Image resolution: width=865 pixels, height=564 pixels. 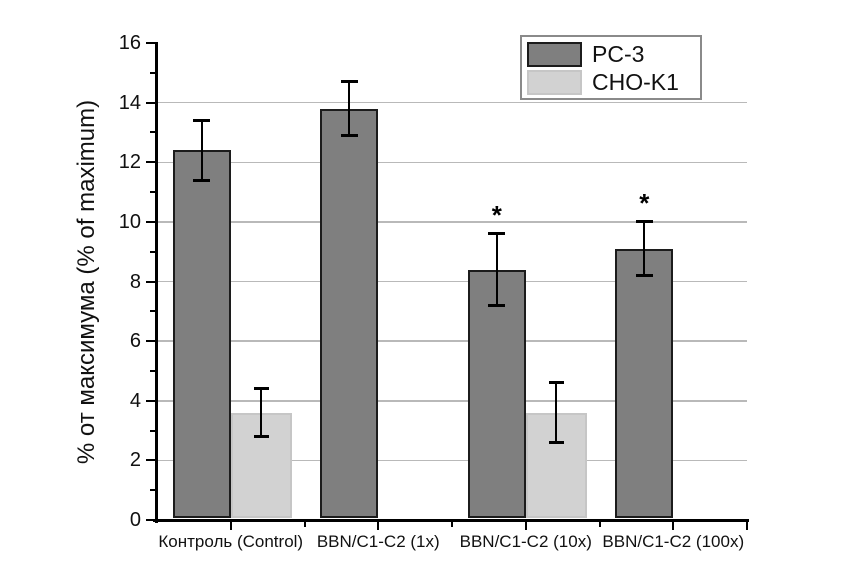 What do you see at coordinates (635, 82) in the screenshot?
I see `legend-label-cho-k1: CHO-K1` at bounding box center [635, 82].